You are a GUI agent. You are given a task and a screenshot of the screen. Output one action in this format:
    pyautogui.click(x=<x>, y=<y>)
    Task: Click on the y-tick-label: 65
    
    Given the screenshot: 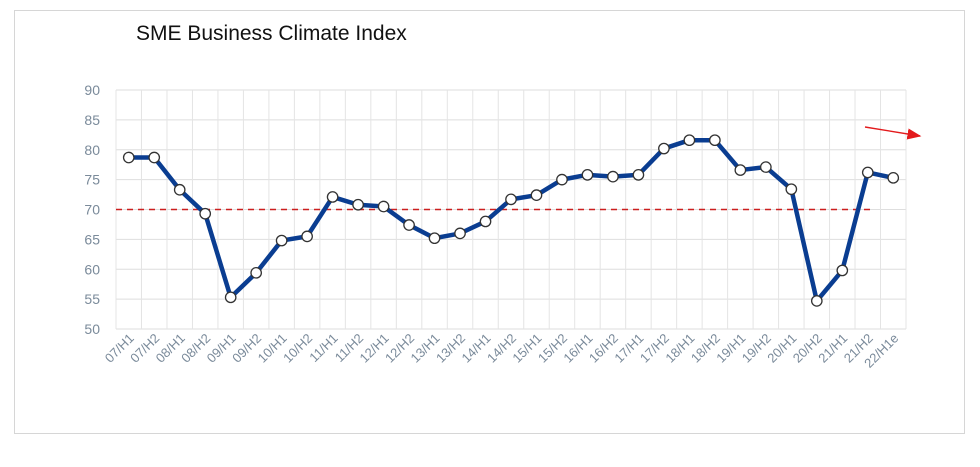 What is the action you would take?
    pyautogui.click(x=92, y=239)
    